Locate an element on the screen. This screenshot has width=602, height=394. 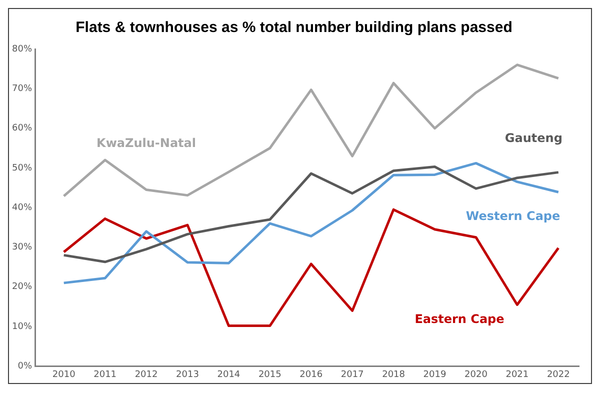
y-tick-label: 60% is located at coordinates (22, 129).